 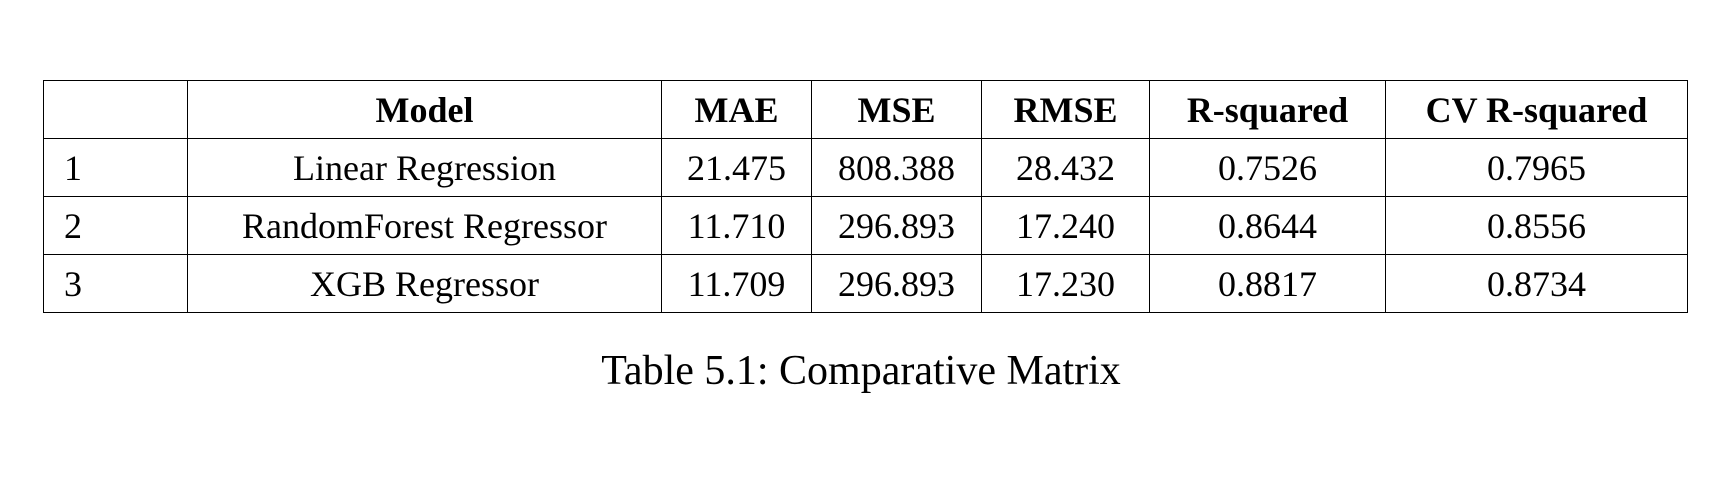 I want to click on rmse-cell: 17.240, so click(x=1065, y=225).